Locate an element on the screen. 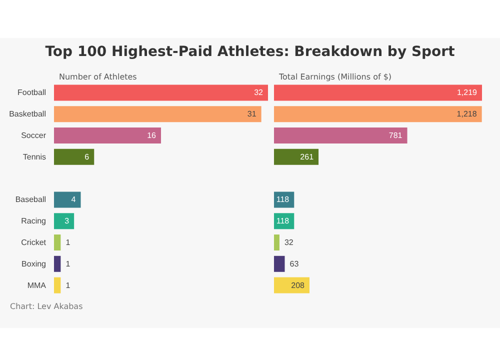 Image resolution: width=500 pixels, height=362 pixels. data-label: 63 is located at coordinates (295, 263).